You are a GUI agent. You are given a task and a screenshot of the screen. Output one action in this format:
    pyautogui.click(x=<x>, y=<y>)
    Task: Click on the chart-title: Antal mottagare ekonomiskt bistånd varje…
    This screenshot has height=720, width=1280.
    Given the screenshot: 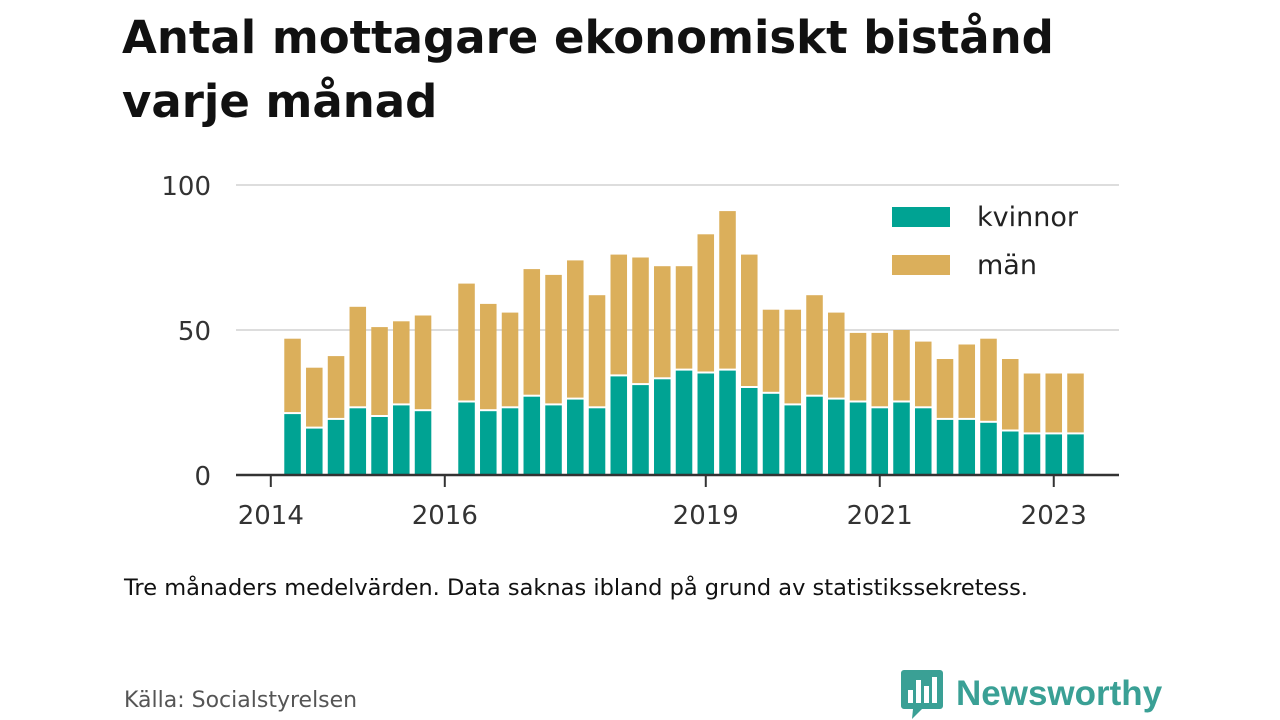 What is the action you would take?
    pyautogui.click(x=588, y=69)
    